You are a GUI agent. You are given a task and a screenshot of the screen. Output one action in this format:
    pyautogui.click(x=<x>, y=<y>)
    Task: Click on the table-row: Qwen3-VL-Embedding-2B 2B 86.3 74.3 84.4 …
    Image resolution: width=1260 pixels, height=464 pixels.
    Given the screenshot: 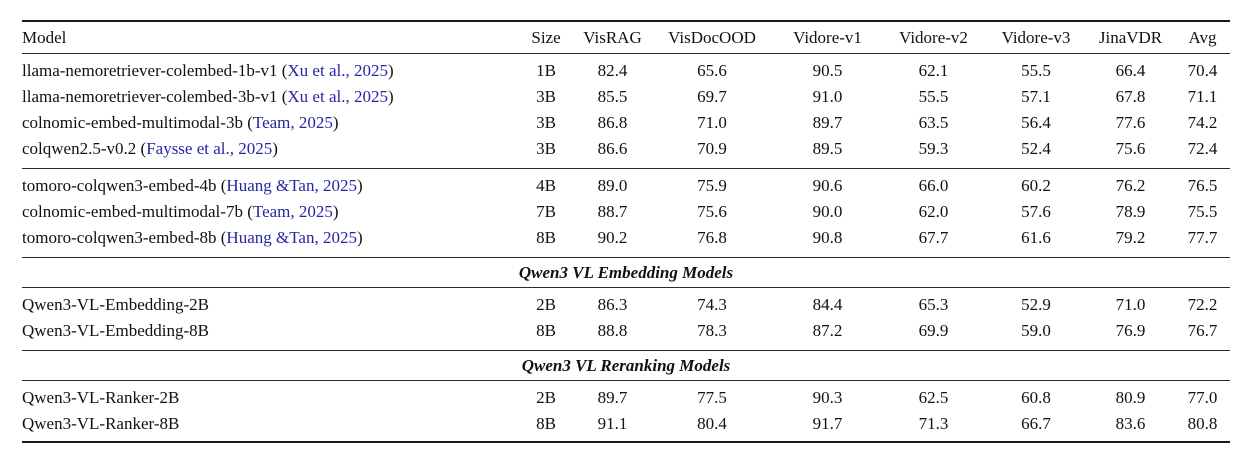 What is the action you would take?
    pyautogui.click(x=626, y=303)
    